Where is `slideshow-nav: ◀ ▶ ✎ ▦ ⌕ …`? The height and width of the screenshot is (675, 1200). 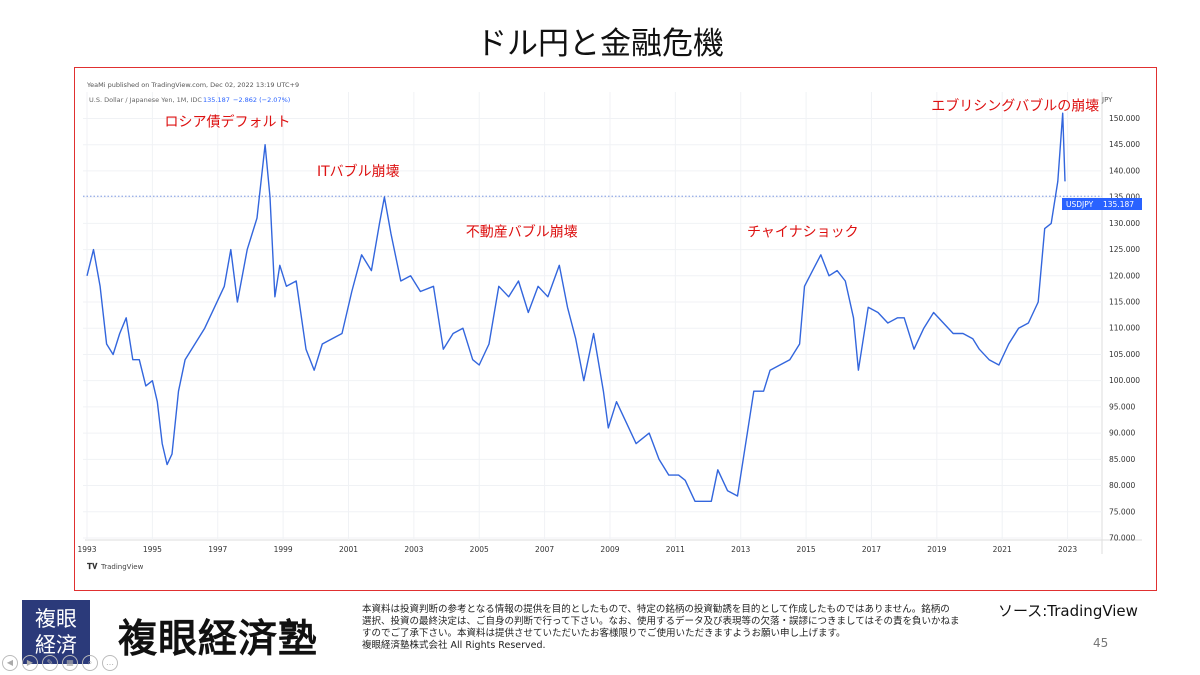
slideshow-nav: ◀ ▶ ✎ ▦ ⌕ … is located at coordinates (60, 663).